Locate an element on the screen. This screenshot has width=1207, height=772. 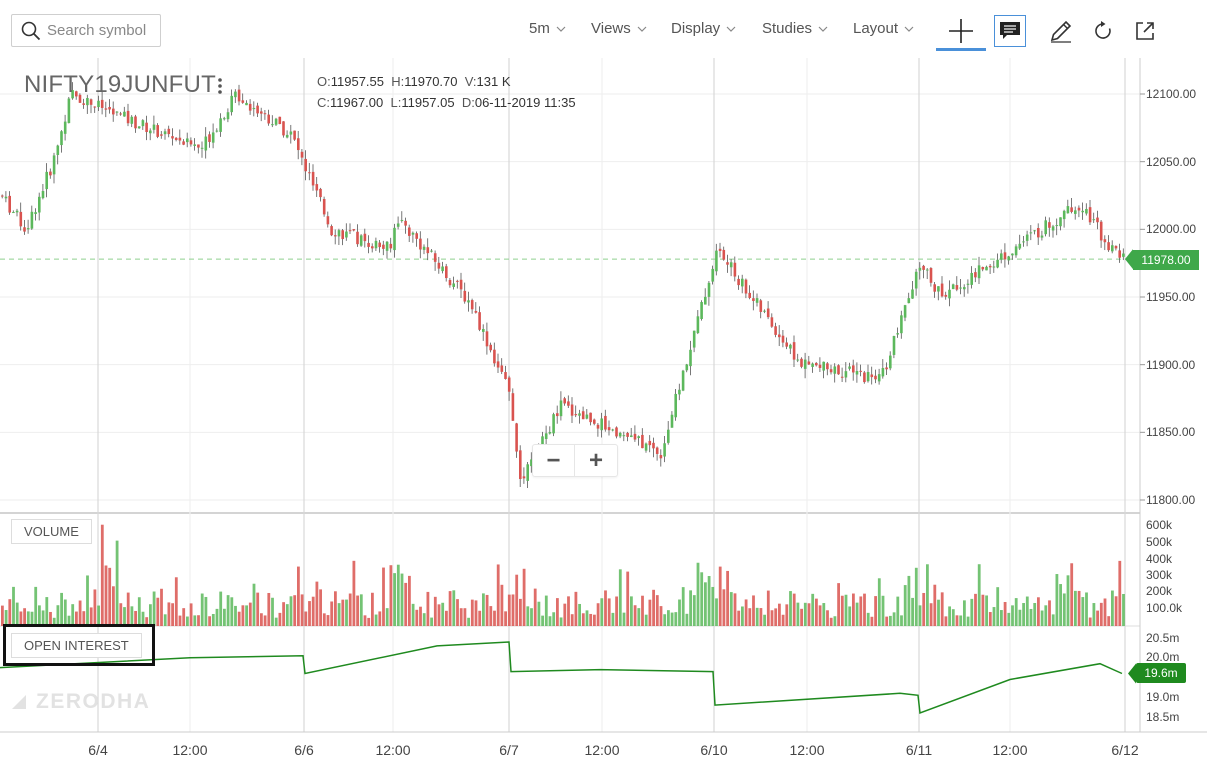
search-box is located at coordinates (86, 30).